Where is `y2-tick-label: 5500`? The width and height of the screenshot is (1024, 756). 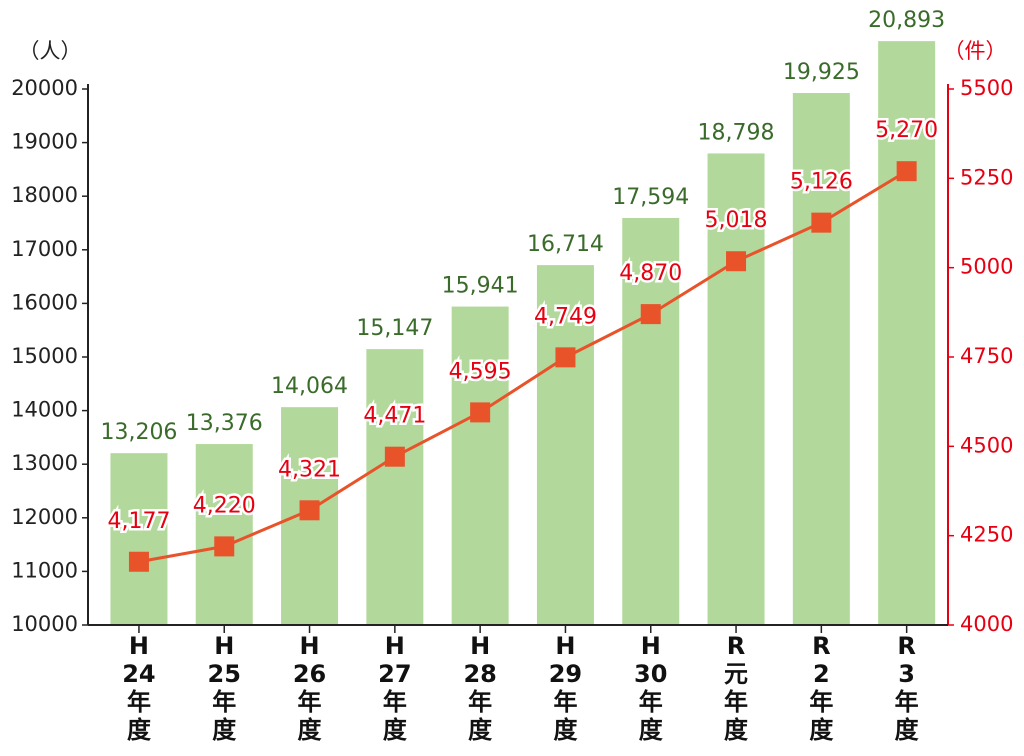
y2-tick-label: 5500 is located at coordinates (986, 88).